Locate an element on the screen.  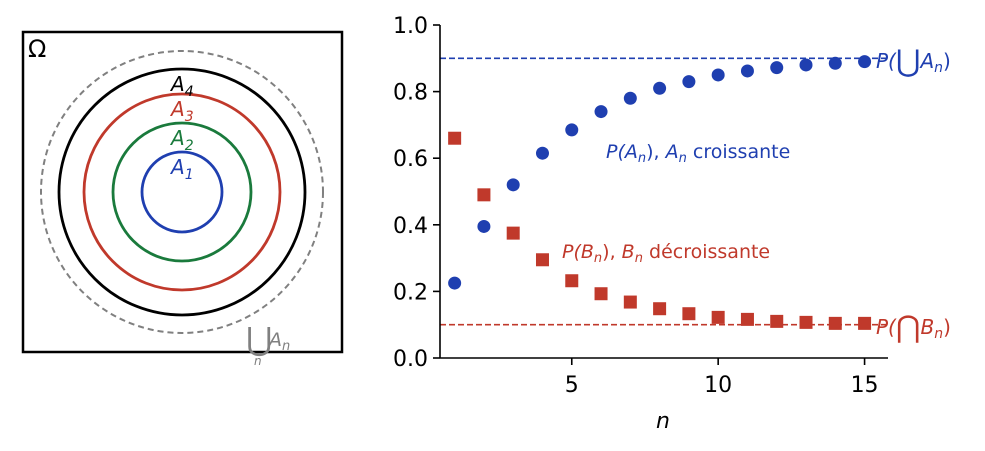
set-a4-label: A4 is located at coordinates (181, 86).